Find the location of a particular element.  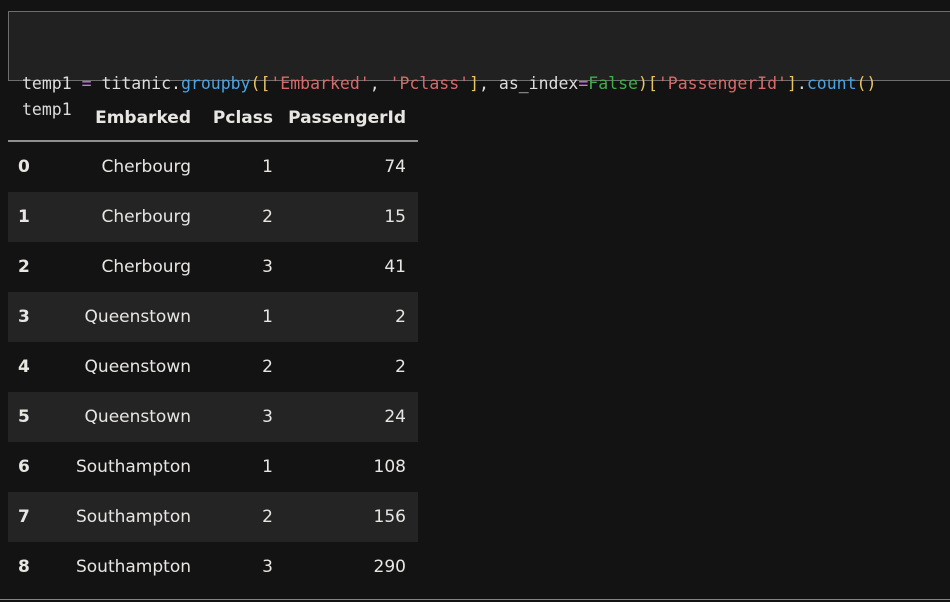

column-header-embarked: Embarked is located at coordinates (127, 119).